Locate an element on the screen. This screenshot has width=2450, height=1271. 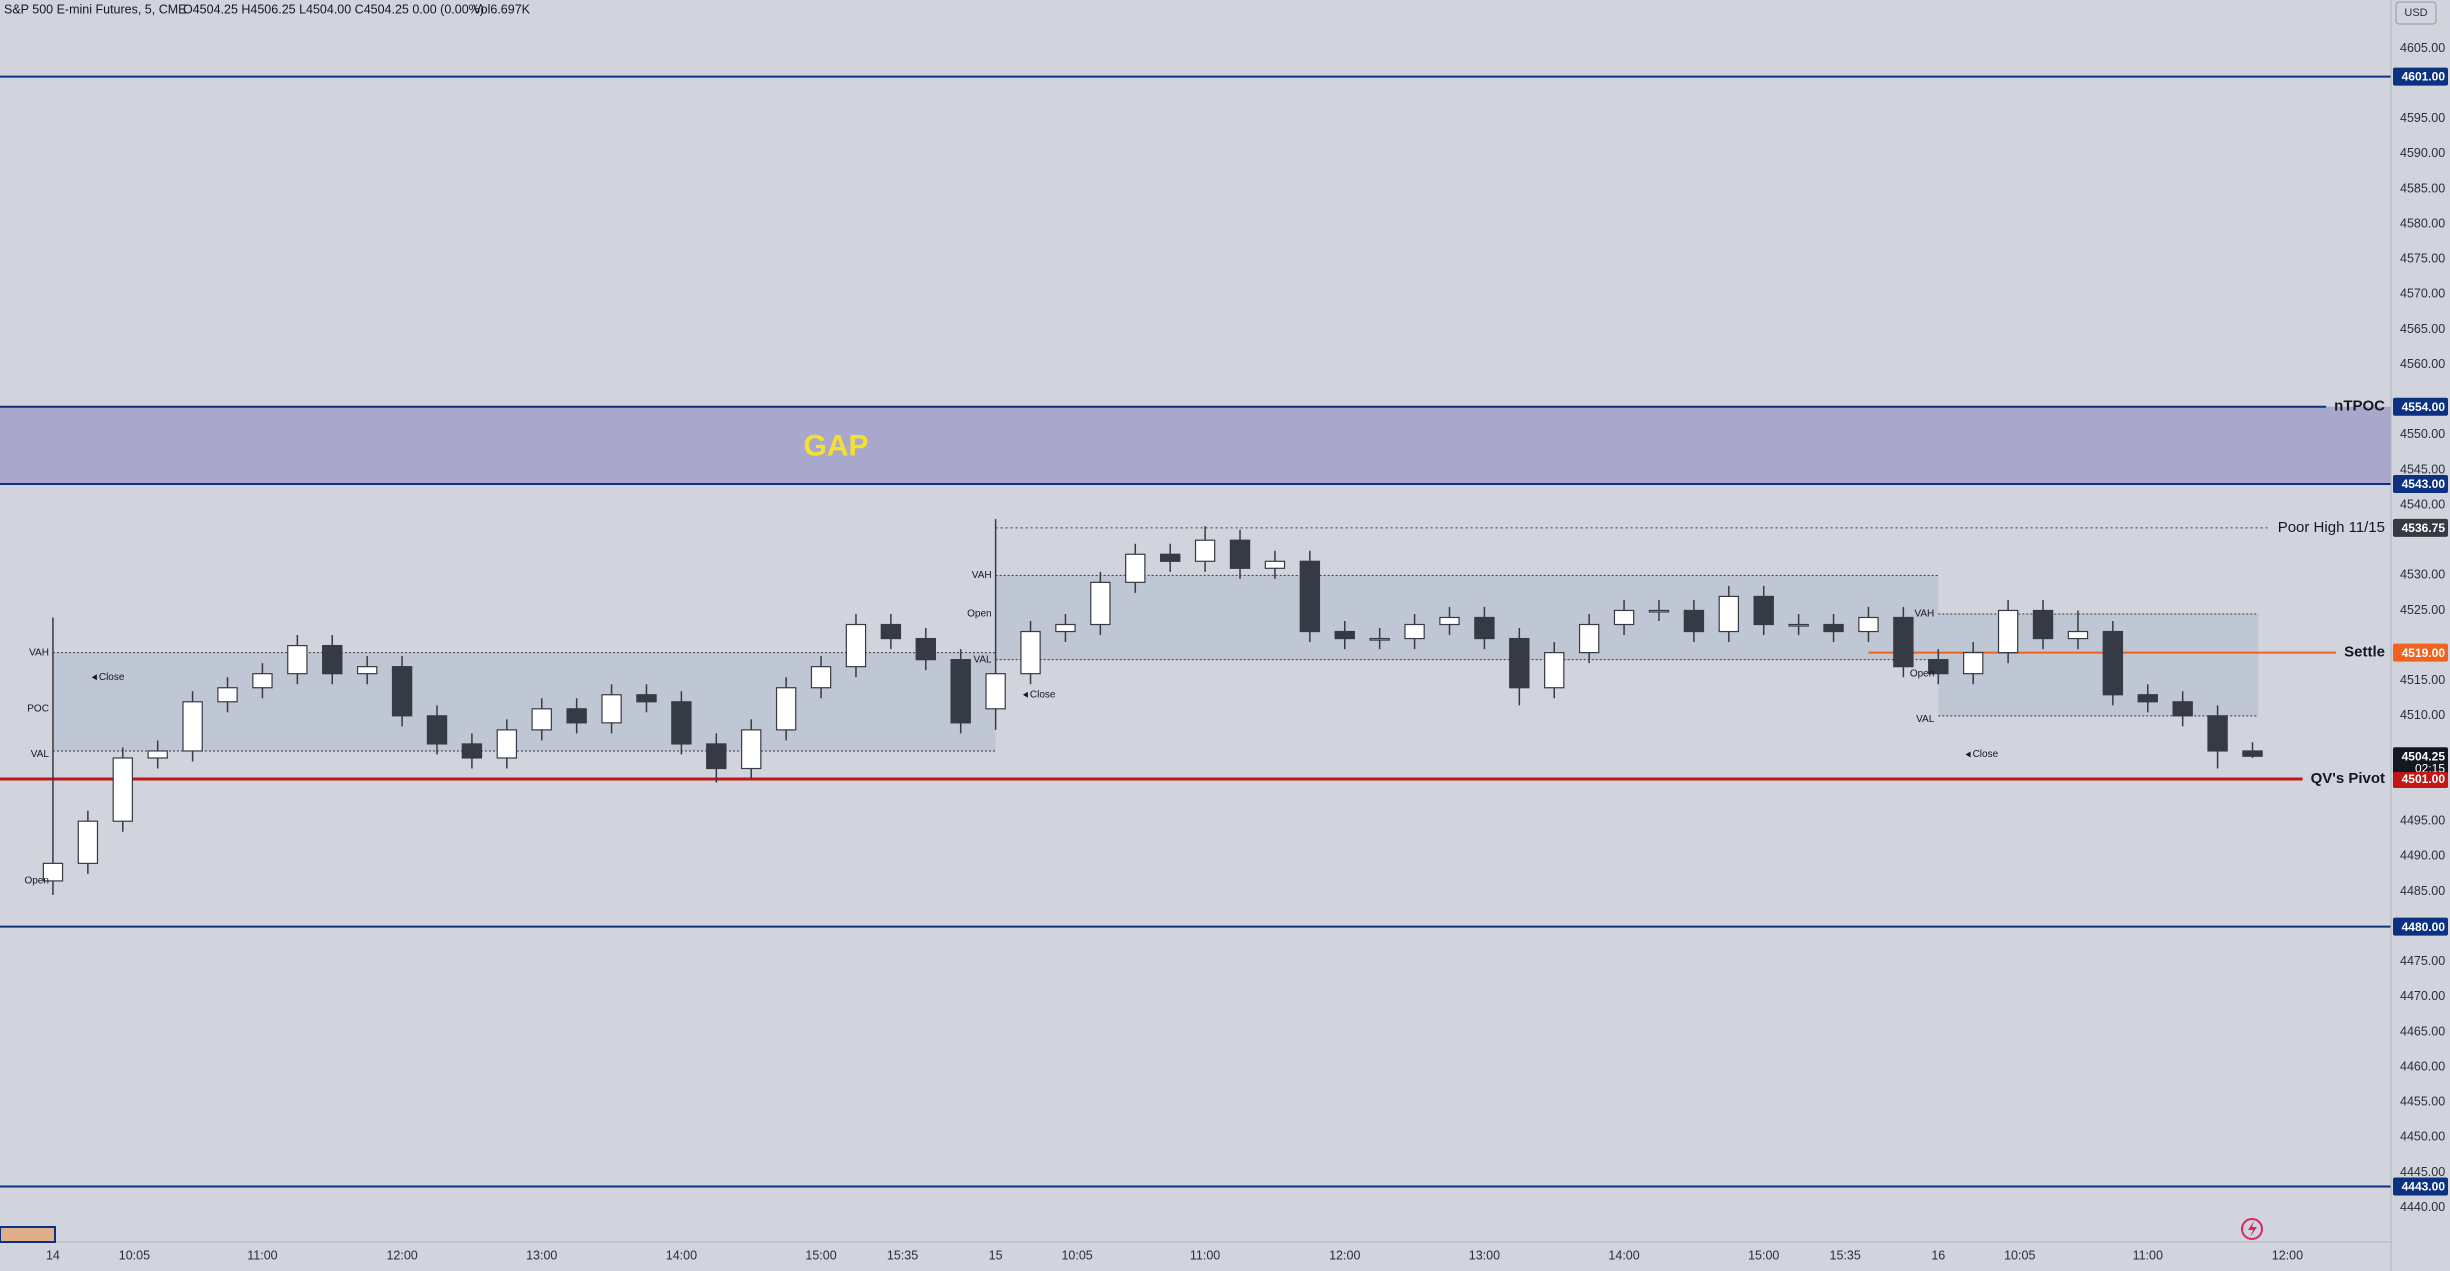
y-tick-label: 4470.00 is located at coordinates (2422, 996).